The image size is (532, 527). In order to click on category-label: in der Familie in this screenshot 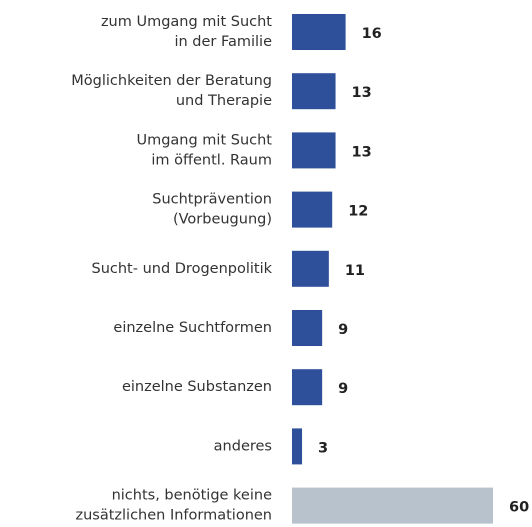, I will do `click(223, 42)`.